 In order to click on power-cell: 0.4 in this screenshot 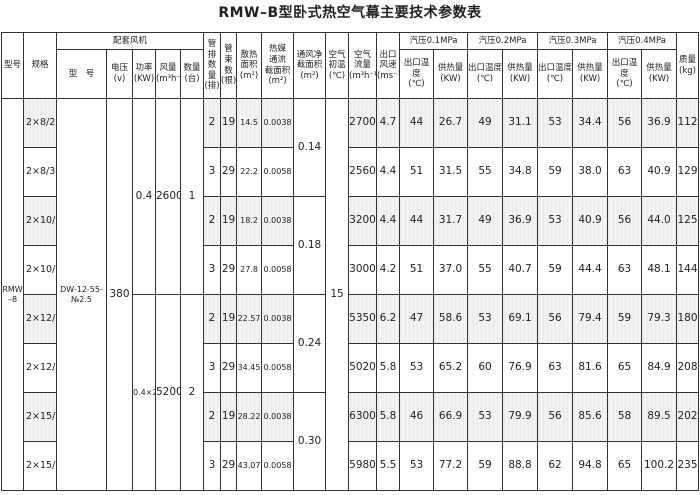, I will do `click(144, 196)`.